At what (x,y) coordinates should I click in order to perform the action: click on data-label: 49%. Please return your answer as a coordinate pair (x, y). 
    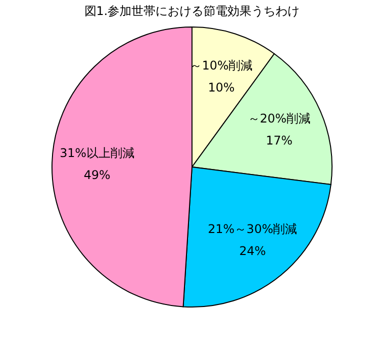
    Looking at the image, I should click on (97, 175).